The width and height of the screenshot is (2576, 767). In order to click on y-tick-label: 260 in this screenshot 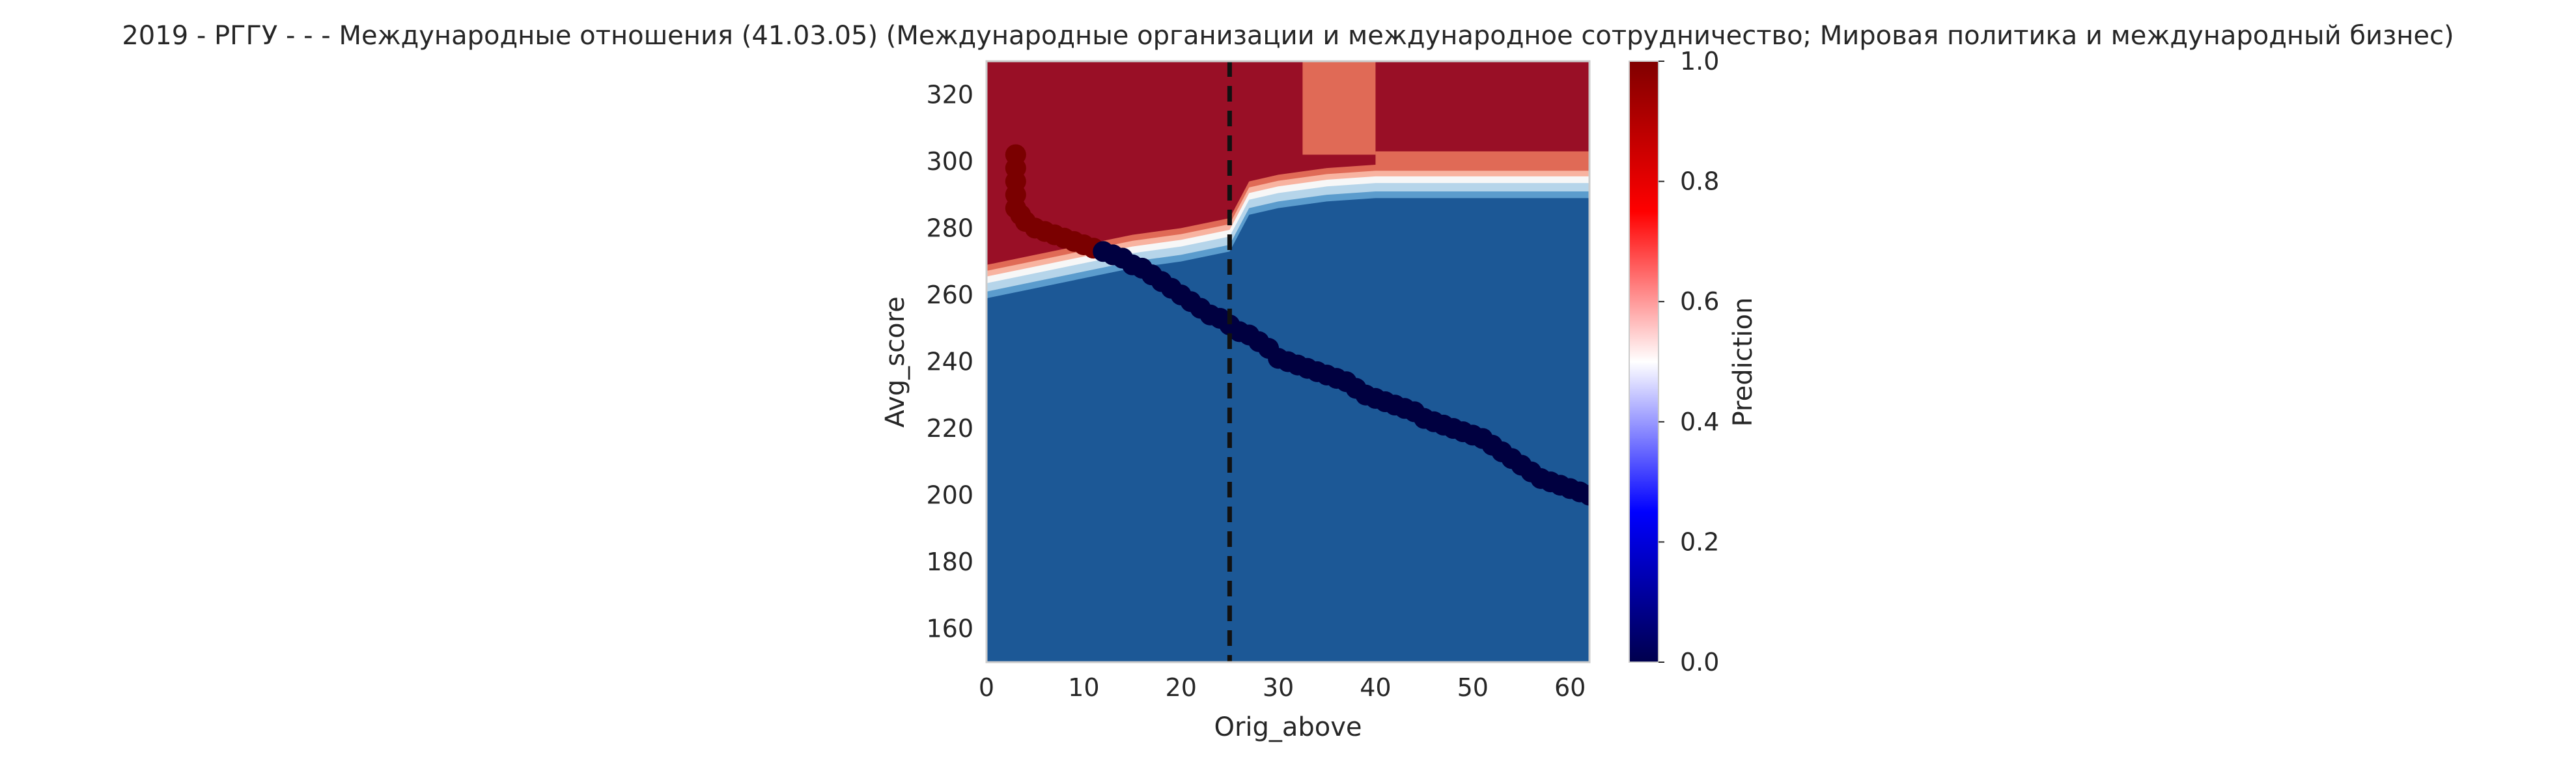, I will do `click(950, 295)`.